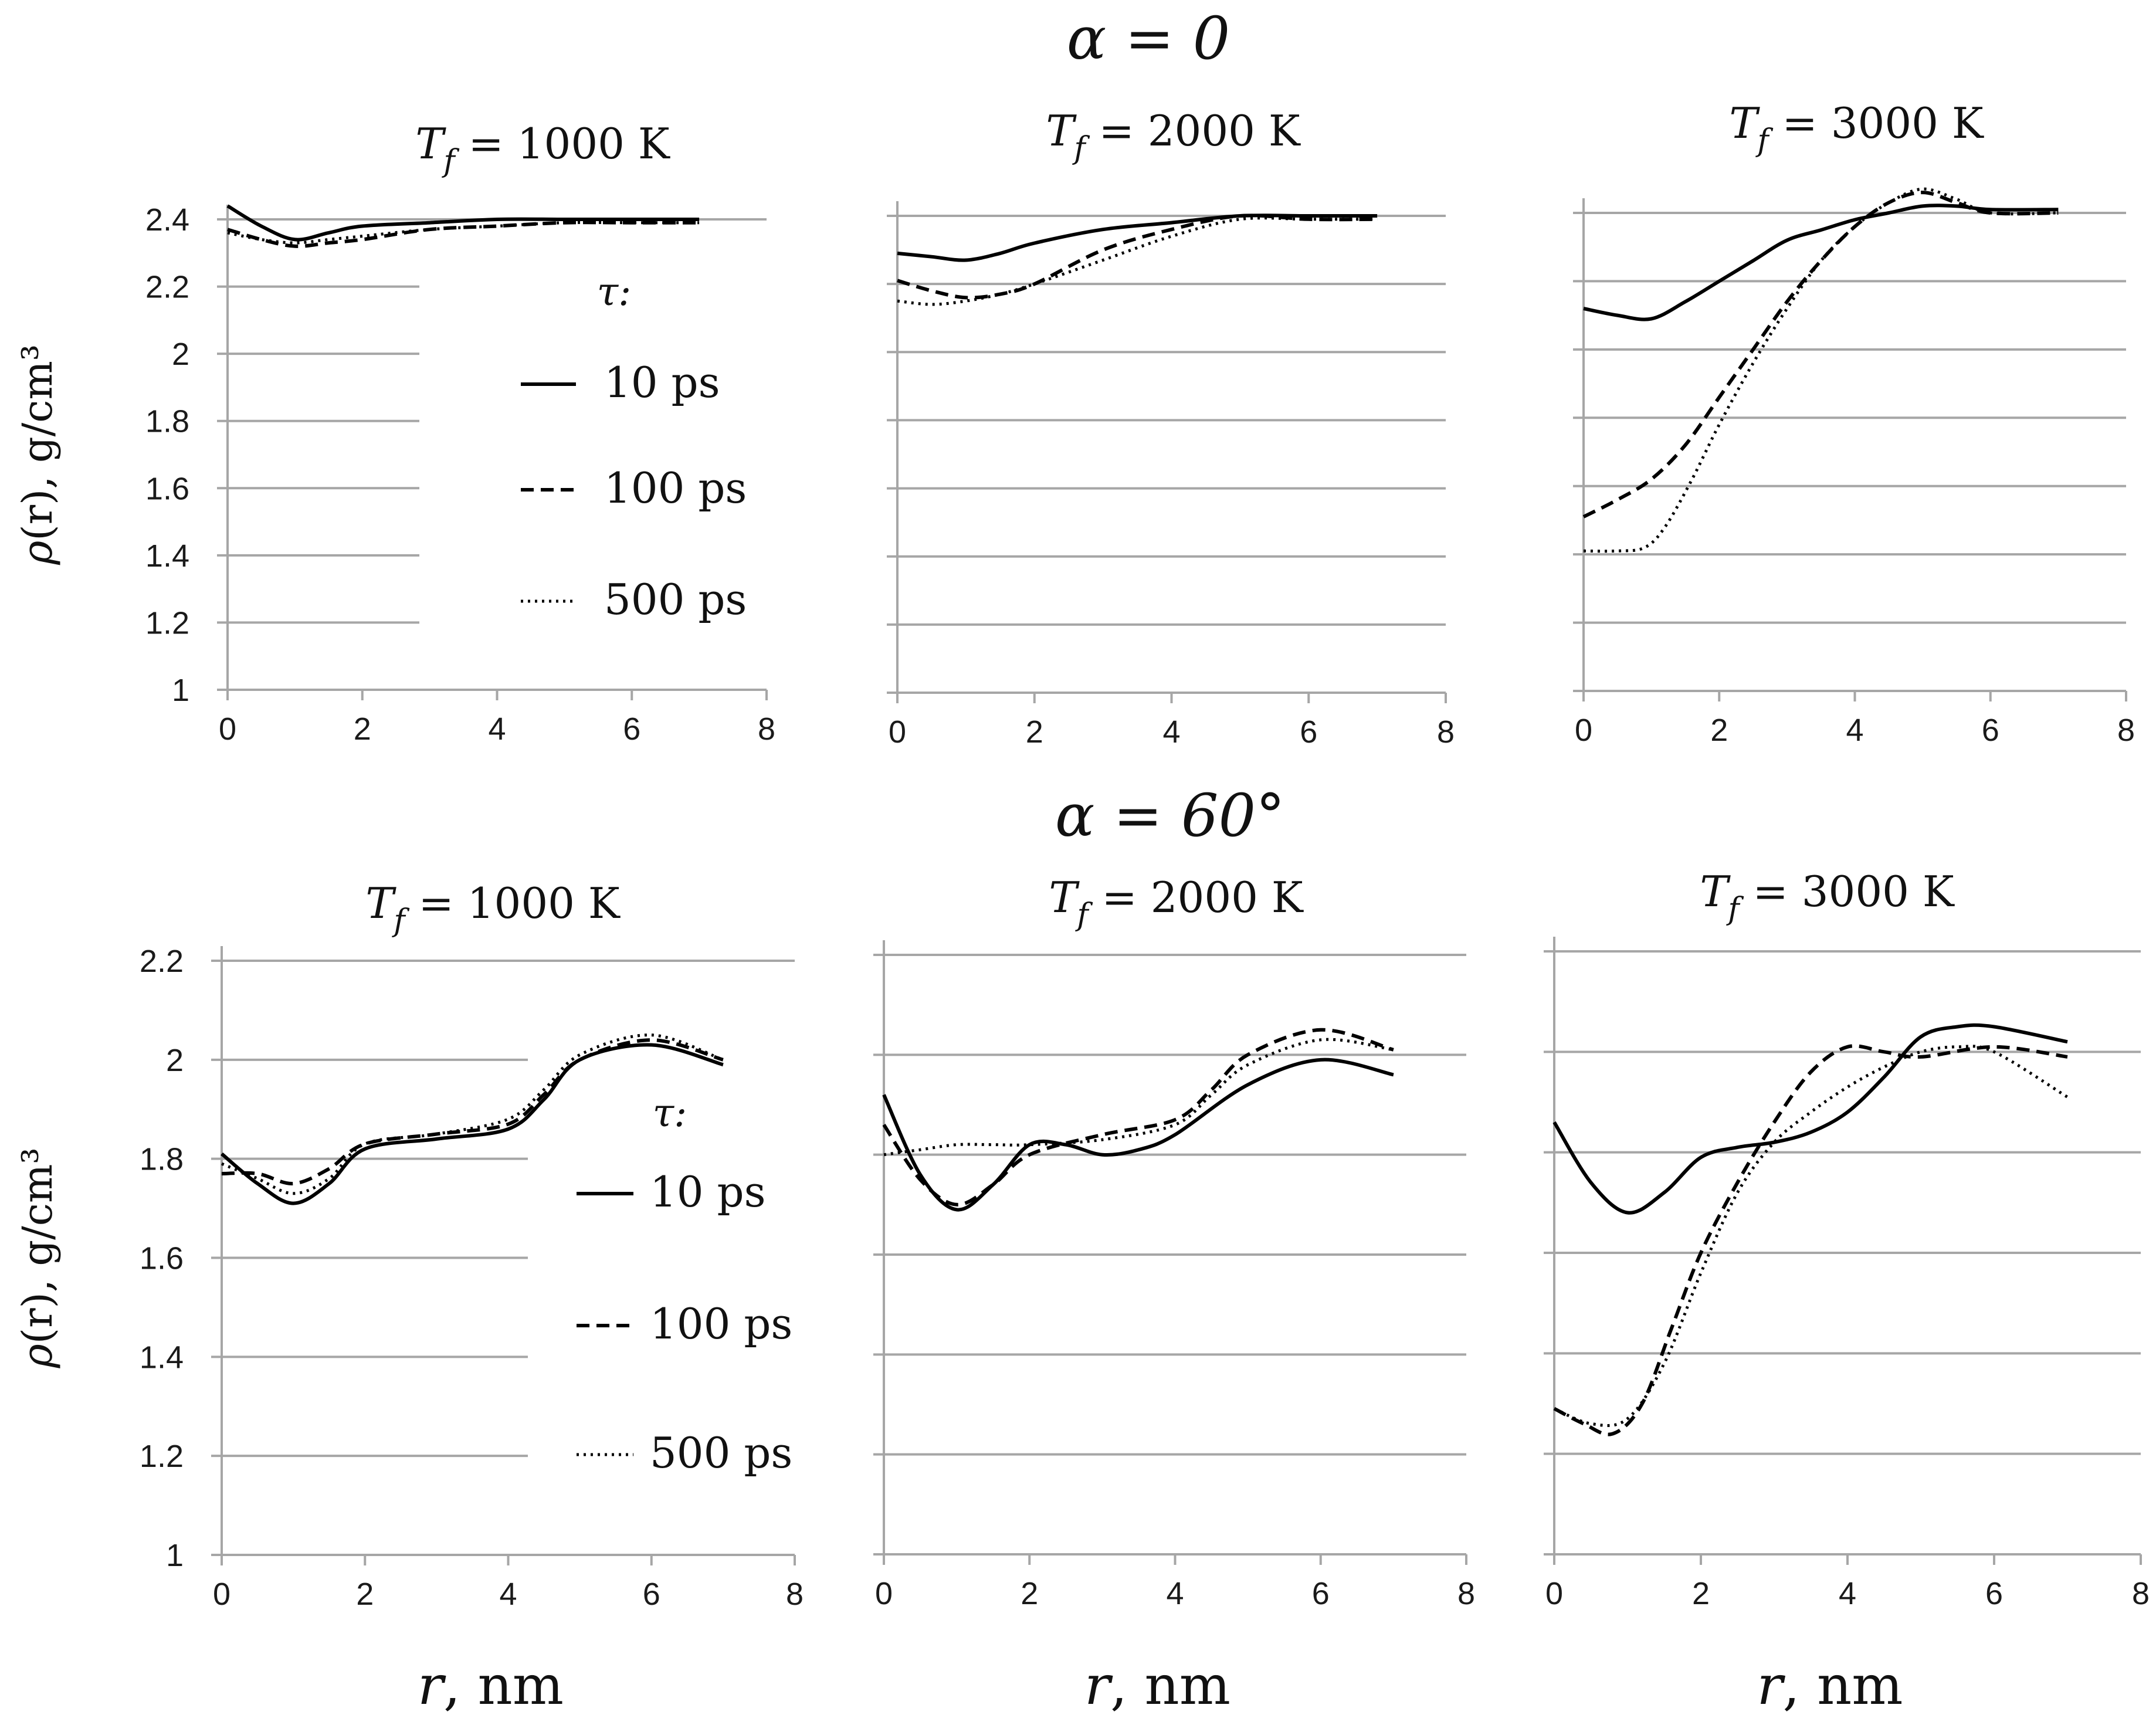  I want to click on y-axis-label-rest: (r), g/cm³, so click(37, 442).